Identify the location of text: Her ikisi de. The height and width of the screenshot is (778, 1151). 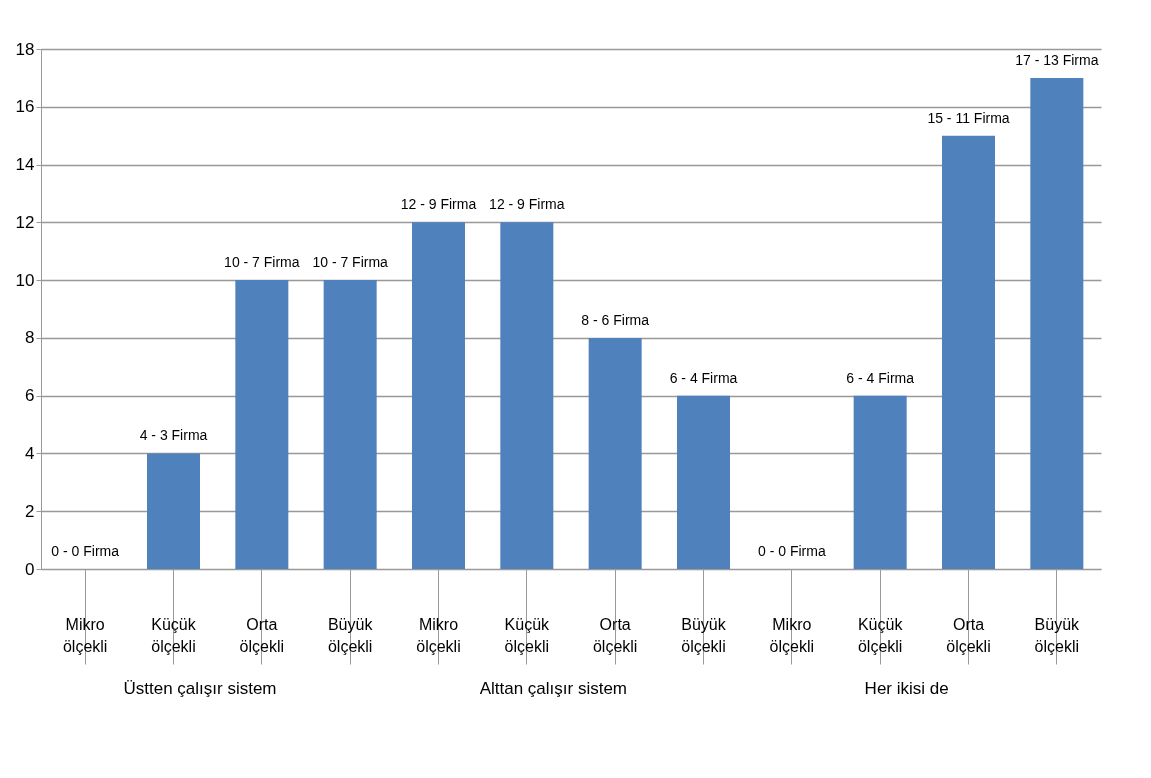
(906, 688).